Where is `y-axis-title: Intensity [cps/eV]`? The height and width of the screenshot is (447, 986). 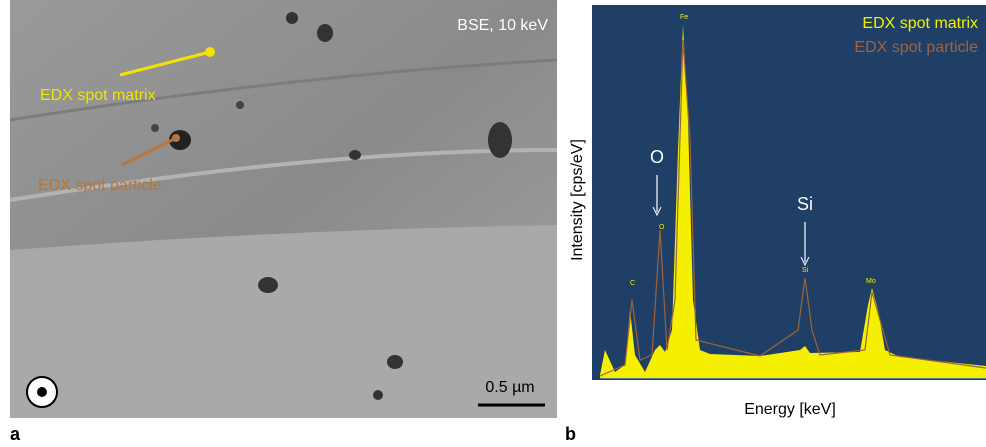
y-axis-title: Intensity [cps/eV] is located at coordinates (577, 200).